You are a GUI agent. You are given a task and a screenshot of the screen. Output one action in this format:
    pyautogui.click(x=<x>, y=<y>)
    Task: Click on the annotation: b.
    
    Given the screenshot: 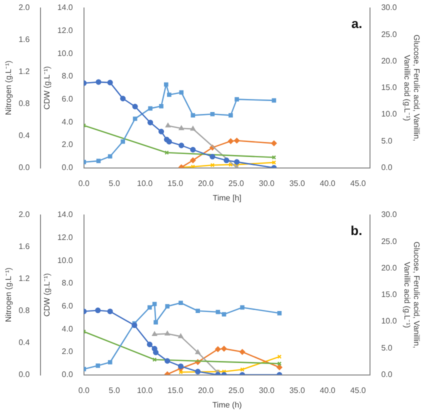 What is the action you would take?
    pyautogui.click(x=356, y=230)
    